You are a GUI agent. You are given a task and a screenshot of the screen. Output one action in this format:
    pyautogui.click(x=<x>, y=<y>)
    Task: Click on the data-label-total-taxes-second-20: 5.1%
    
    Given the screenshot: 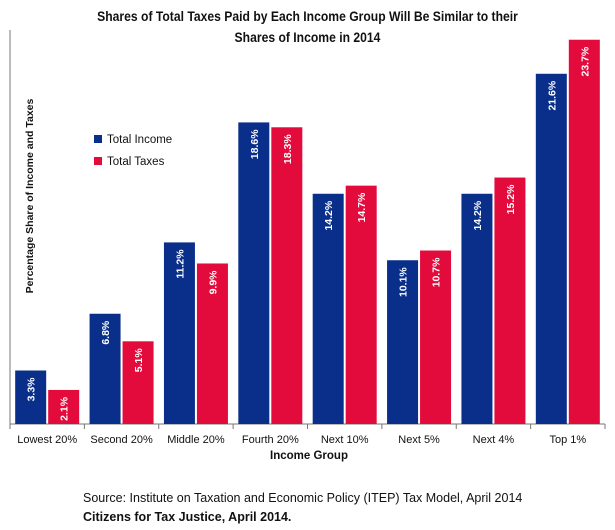 What is the action you would take?
    pyautogui.click(x=139, y=360)
    